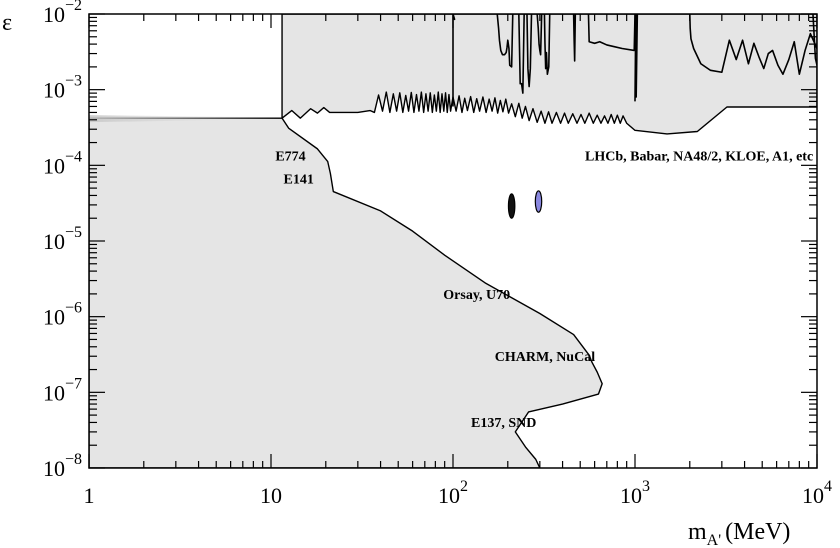 The height and width of the screenshot is (548, 840). What do you see at coordinates (453, 493) in the screenshot?
I see `x-tick-label: 10²` at bounding box center [453, 493].